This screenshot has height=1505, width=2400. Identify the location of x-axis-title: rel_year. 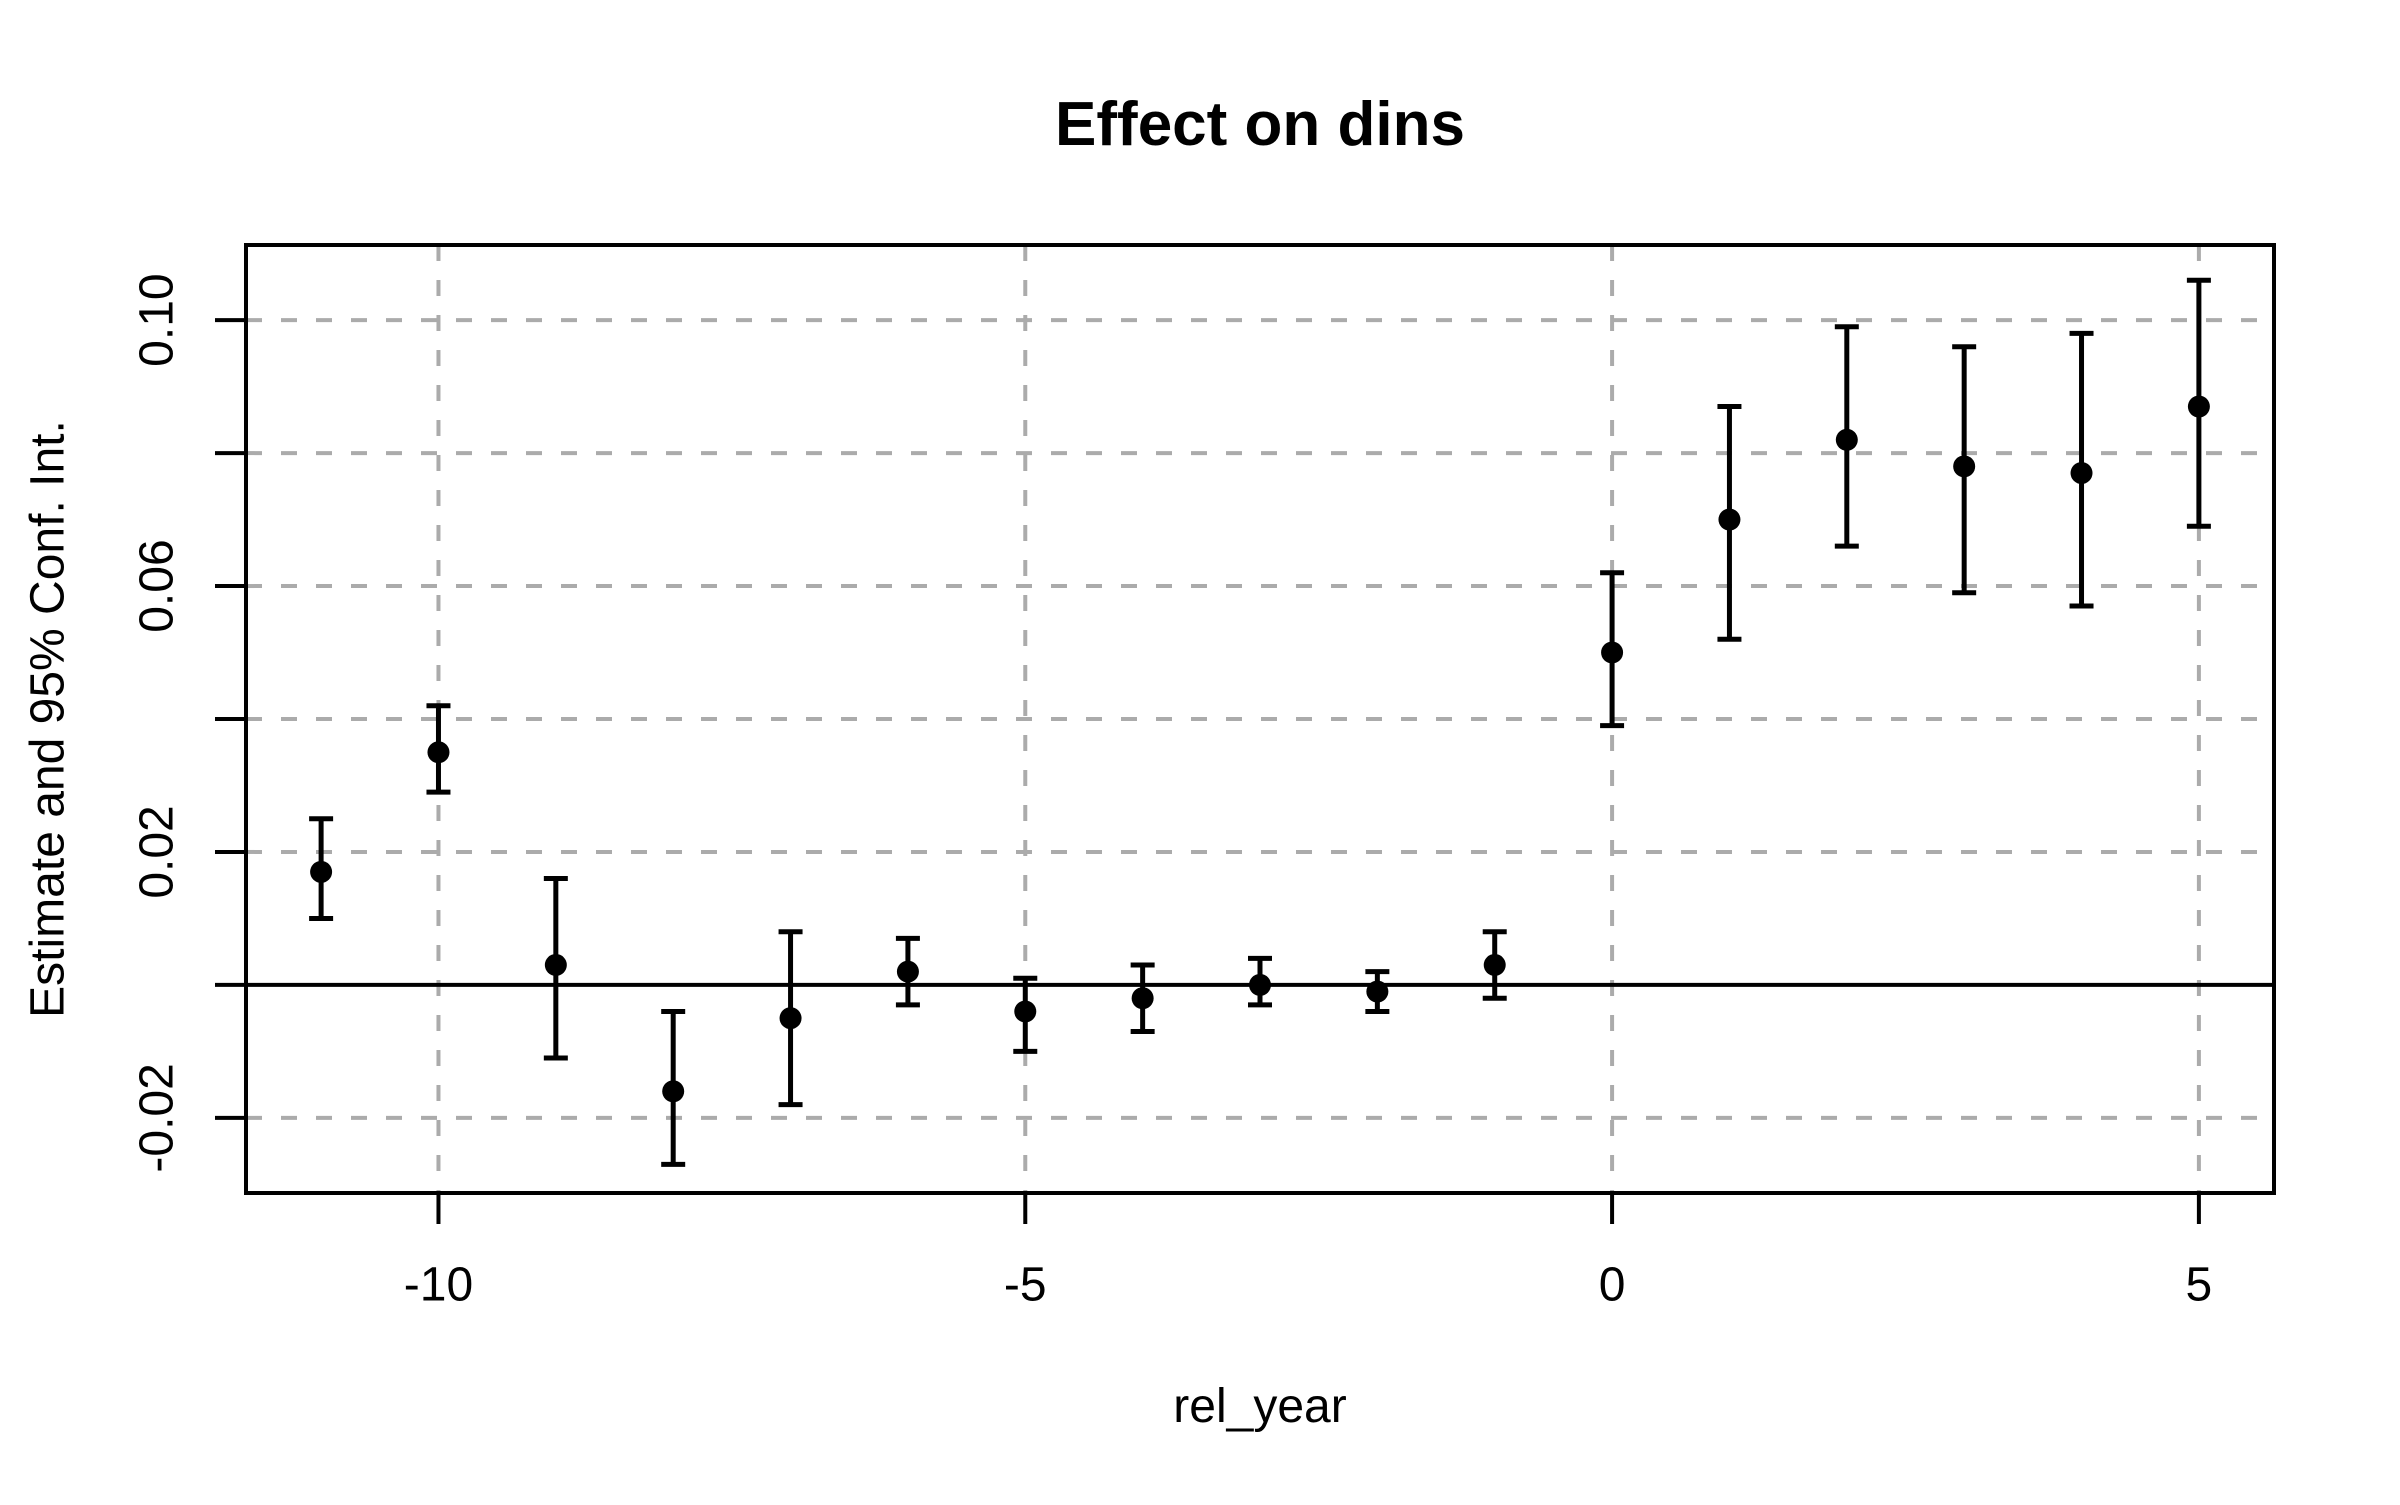
(1259, 1406).